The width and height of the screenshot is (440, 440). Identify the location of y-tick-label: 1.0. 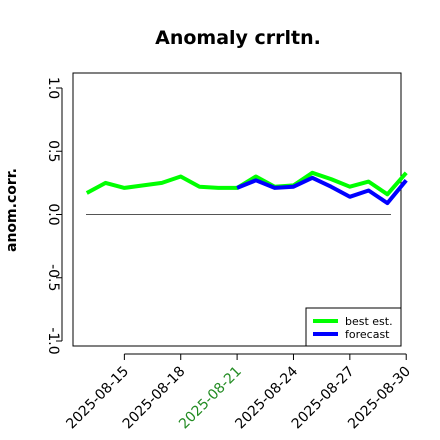
(53, 88).